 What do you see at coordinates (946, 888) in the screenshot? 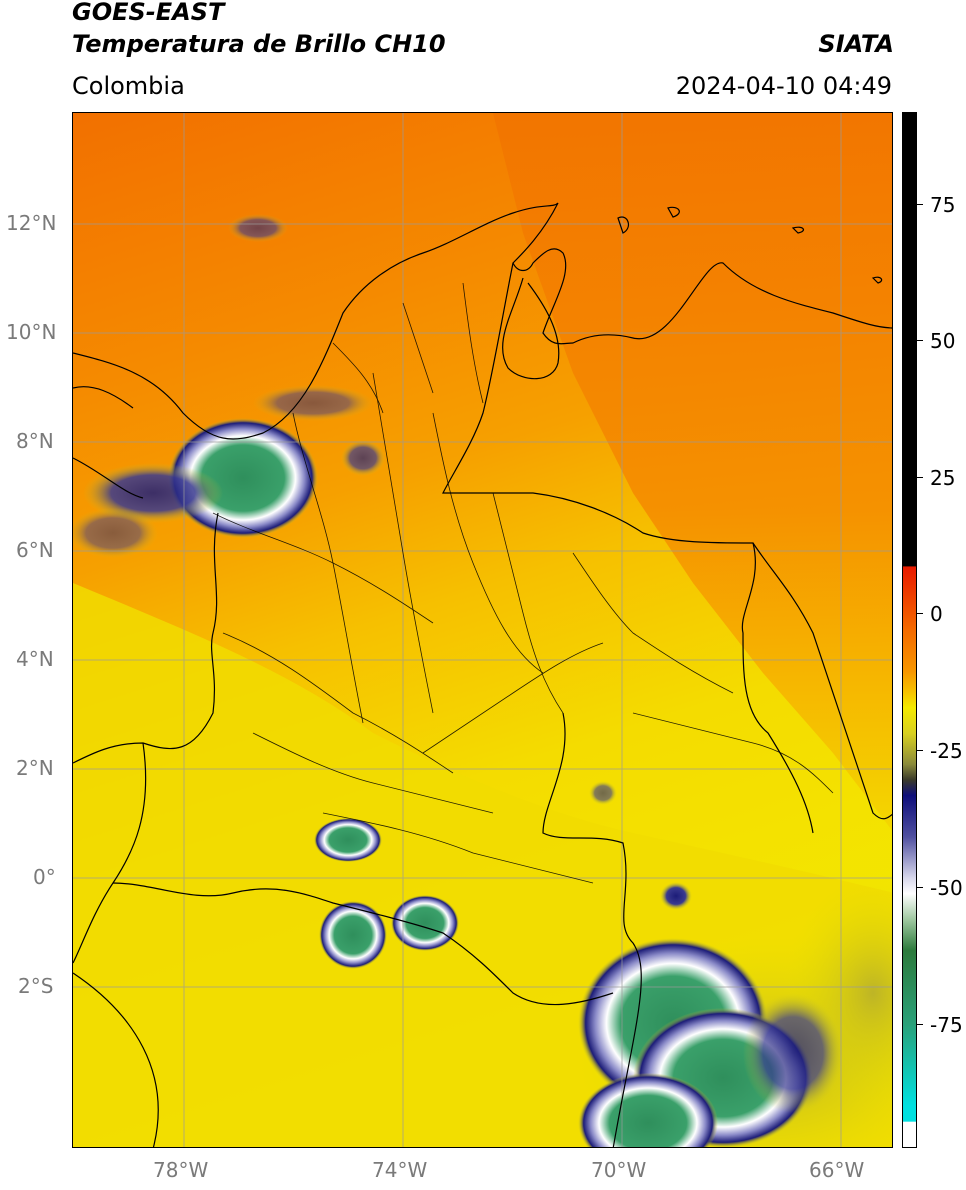
I see `cb-tick-neg50: -50` at bounding box center [946, 888].